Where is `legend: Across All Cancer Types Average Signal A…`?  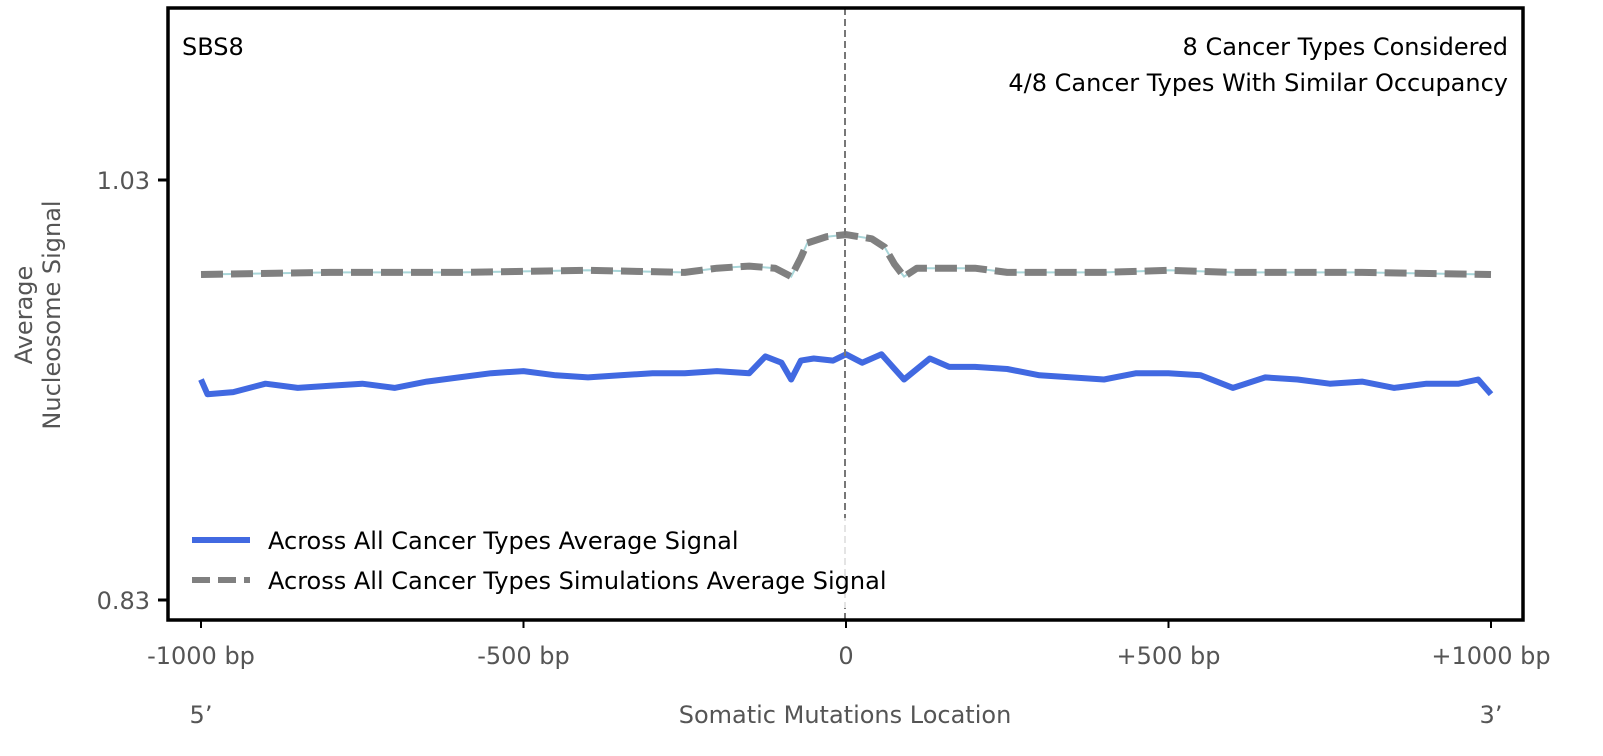
legend: Across All Cancer Types Average Signal A… is located at coordinates (588, 563).